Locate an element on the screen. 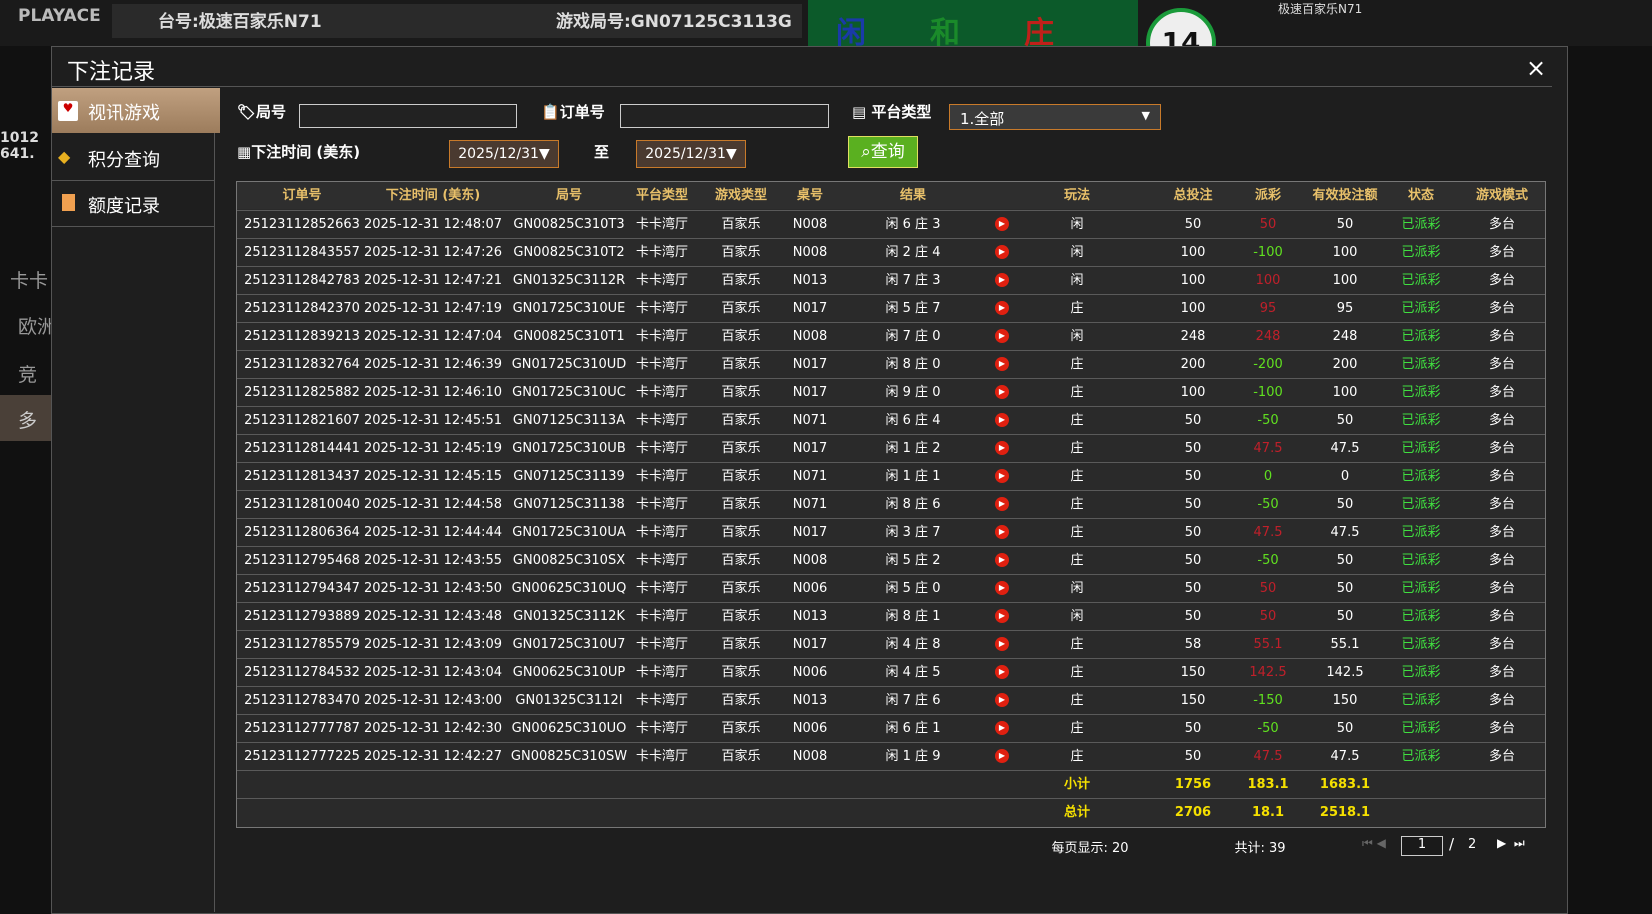 Image resolution: width=1652 pixels, height=914 pixels. next-page: ▶ ⏭ is located at coordinates (1511, 843).